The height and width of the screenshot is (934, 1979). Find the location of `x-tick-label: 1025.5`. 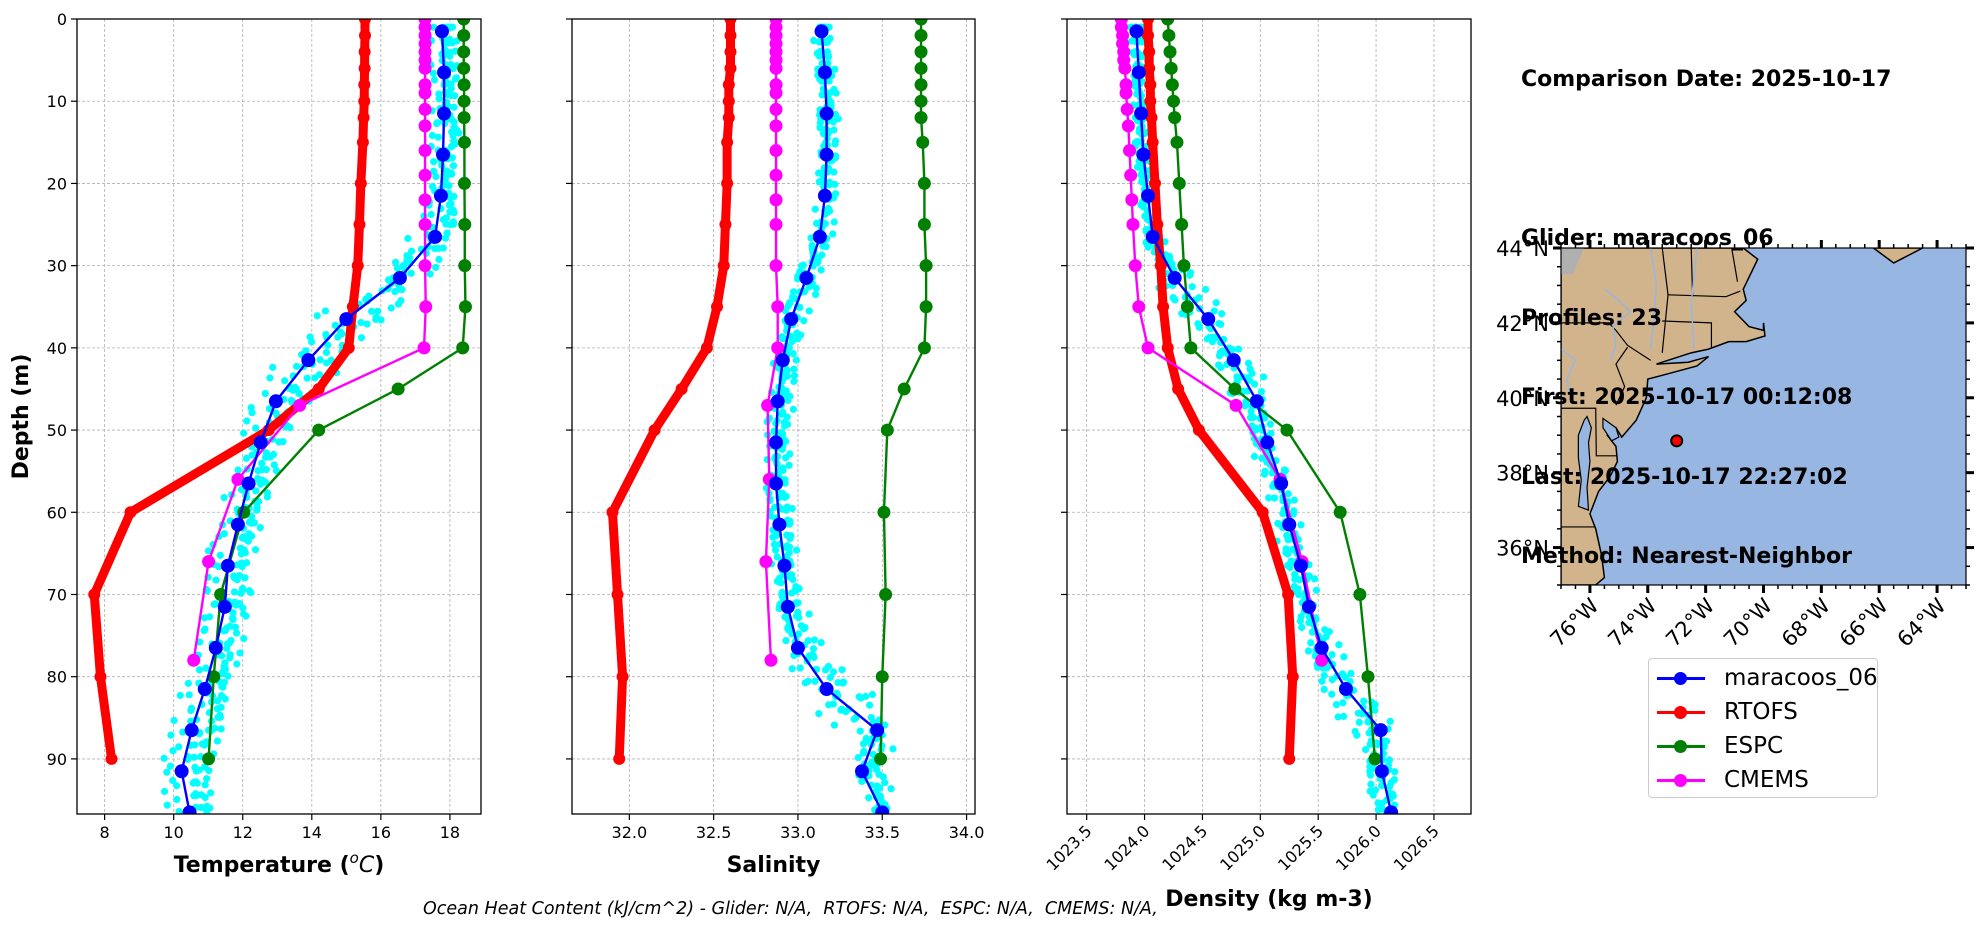

x-tick-label: 1025.5 is located at coordinates (1300, 847).